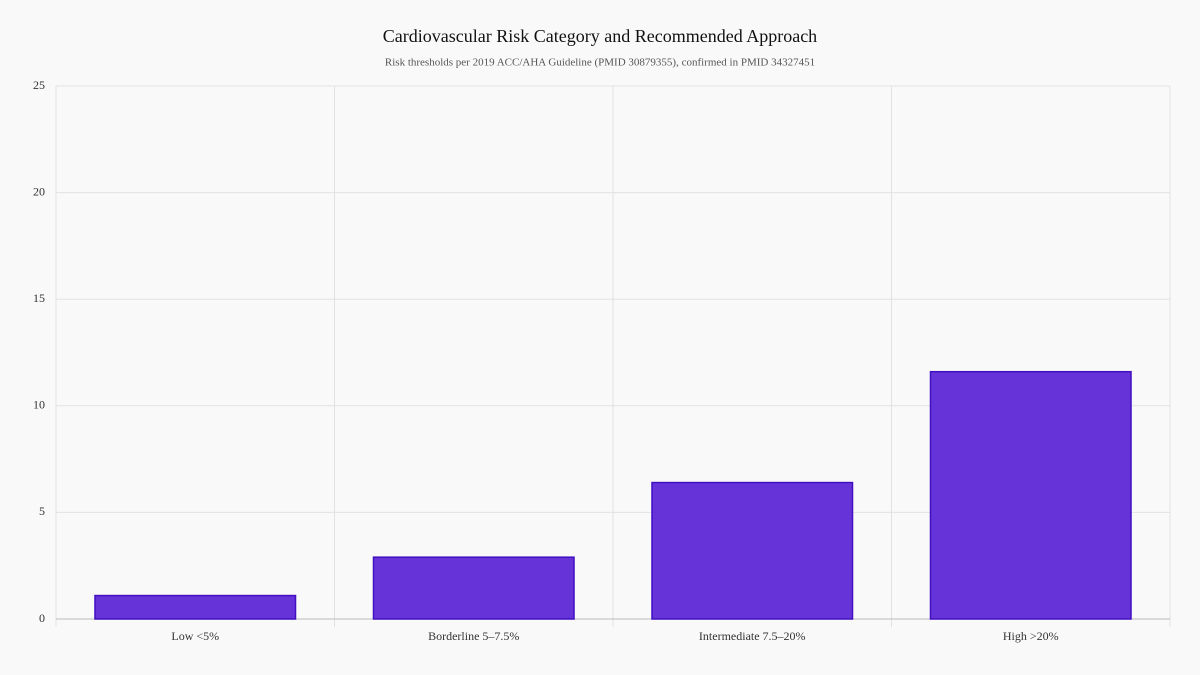 Image resolution: width=1200 pixels, height=675 pixels. What do you see at coordinates (752, 636) in the screenshot?
I see `x-tick-label: Intermediate 7.5–20%` at bounding box center [752, 636].